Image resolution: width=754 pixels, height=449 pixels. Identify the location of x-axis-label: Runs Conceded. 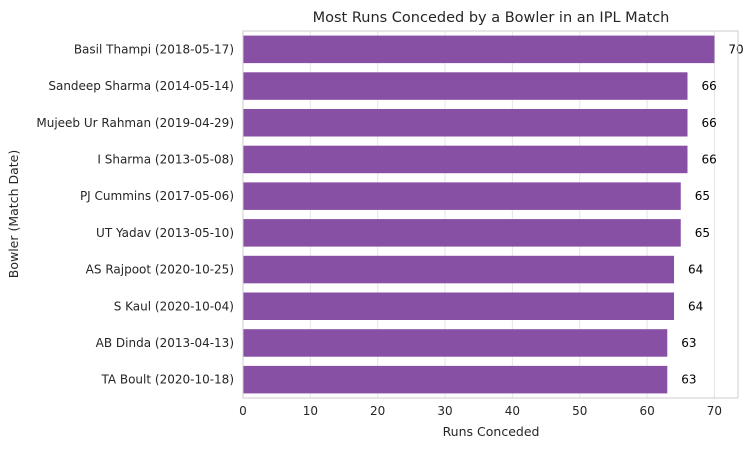
(491, 431).